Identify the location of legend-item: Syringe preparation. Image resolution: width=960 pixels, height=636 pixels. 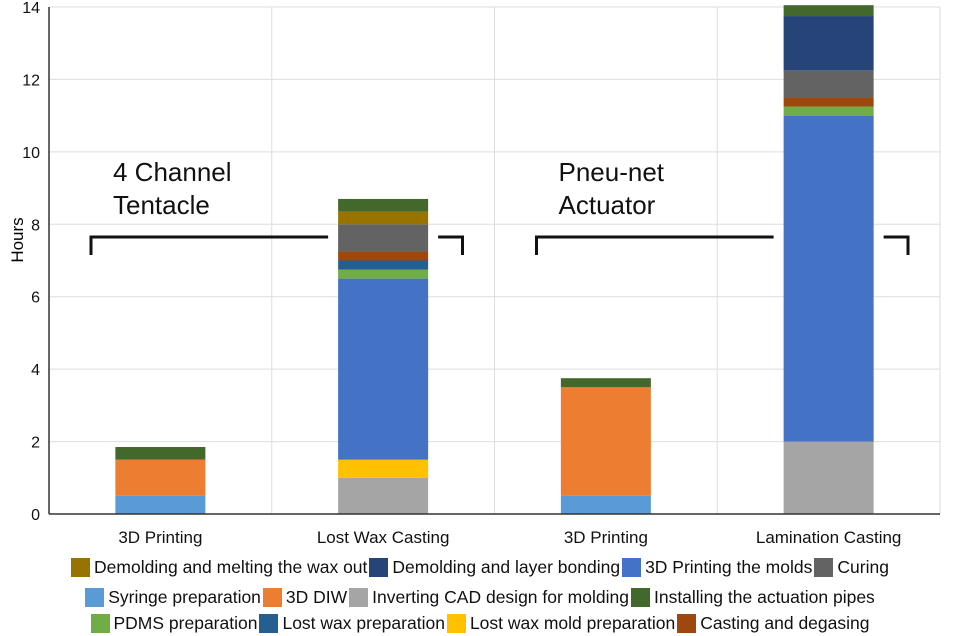
(173, 597).